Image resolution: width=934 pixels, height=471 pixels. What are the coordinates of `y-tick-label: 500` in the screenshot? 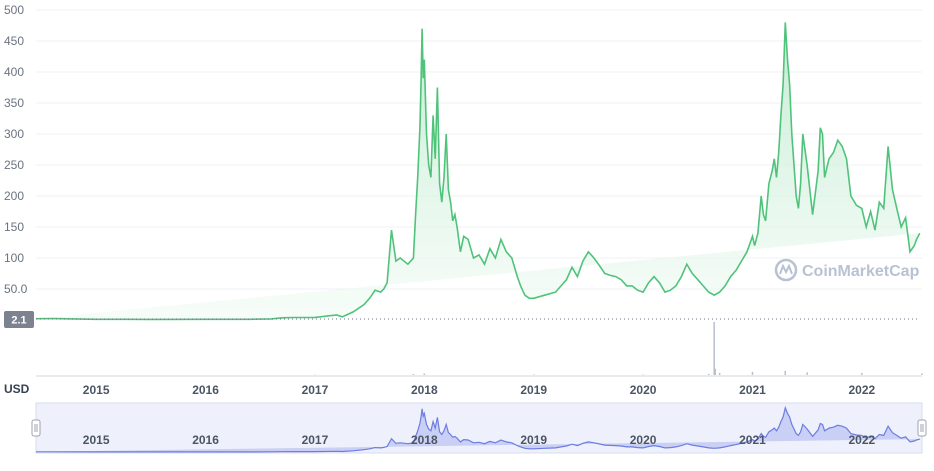 It's located at (14, 10).